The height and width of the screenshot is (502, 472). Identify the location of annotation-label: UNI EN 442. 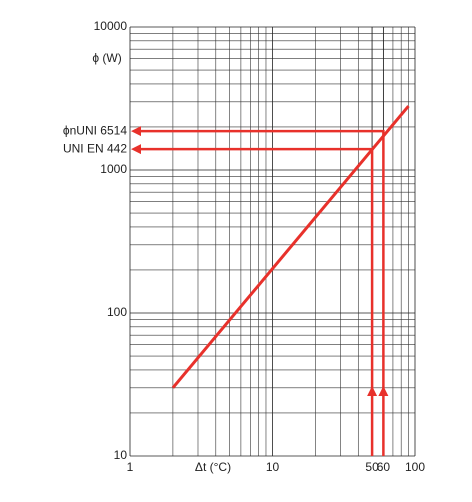
(95, 148).